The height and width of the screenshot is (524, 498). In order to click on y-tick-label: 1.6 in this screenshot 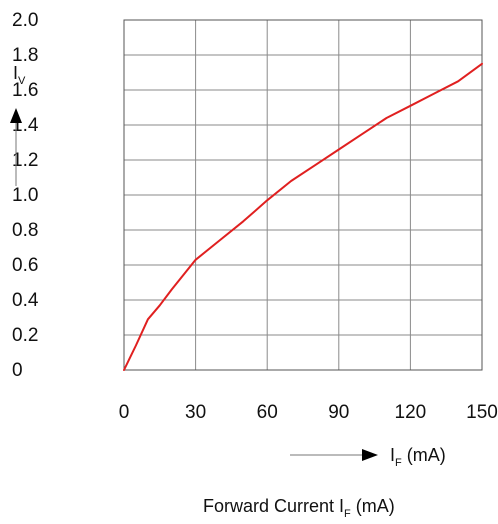, I will do `click(25, 90)`.